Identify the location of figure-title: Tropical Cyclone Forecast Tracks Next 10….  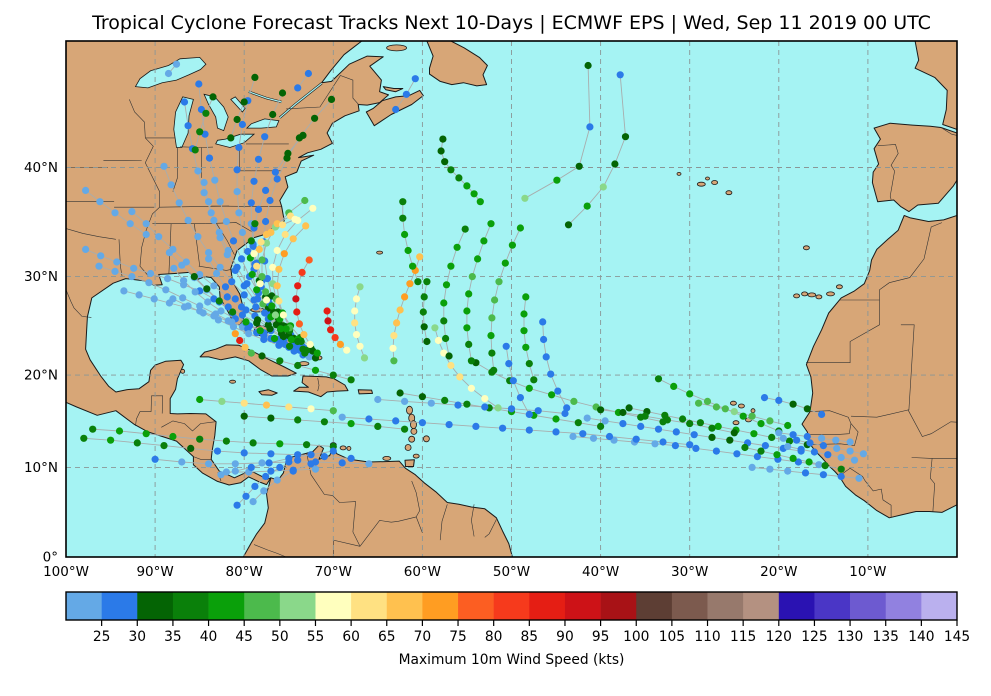
(511, 23).